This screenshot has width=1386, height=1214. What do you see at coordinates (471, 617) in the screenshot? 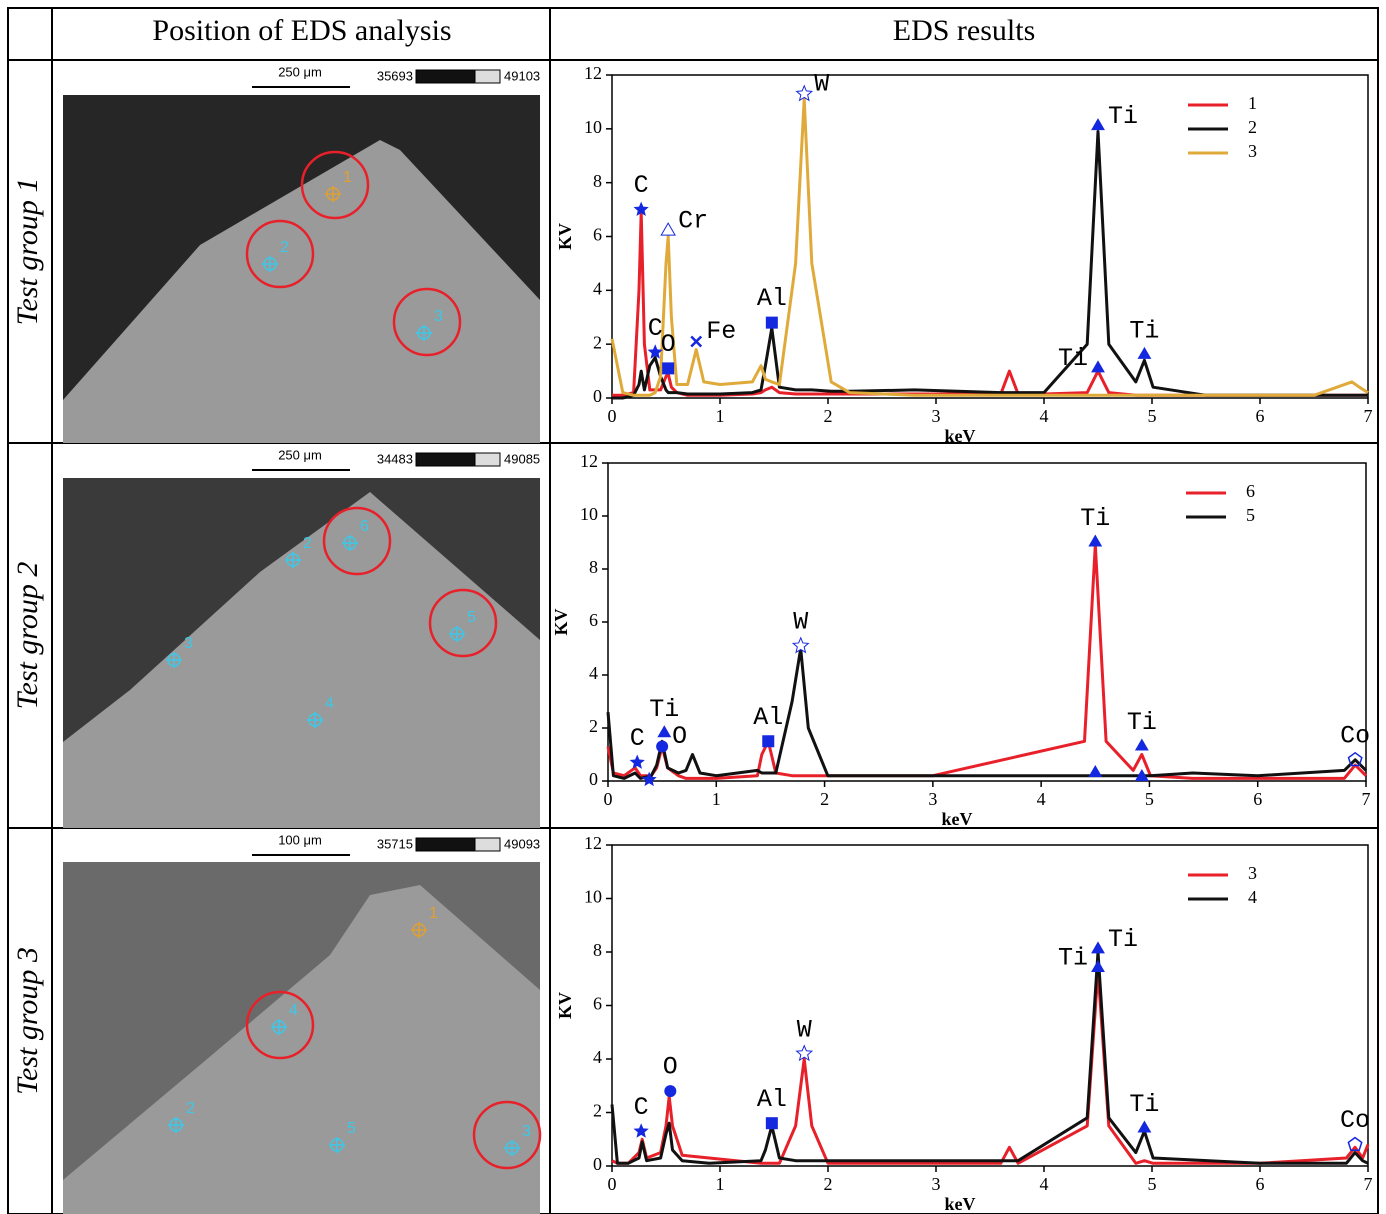
I see `point-label: 5` at bounding box center [471, 617].